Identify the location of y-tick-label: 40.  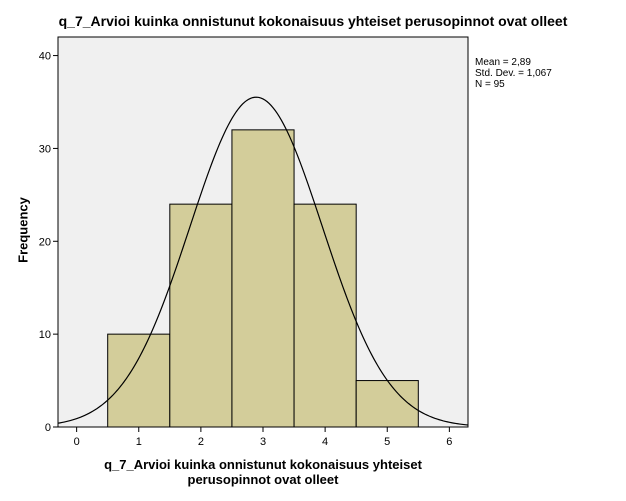
(45, 57).